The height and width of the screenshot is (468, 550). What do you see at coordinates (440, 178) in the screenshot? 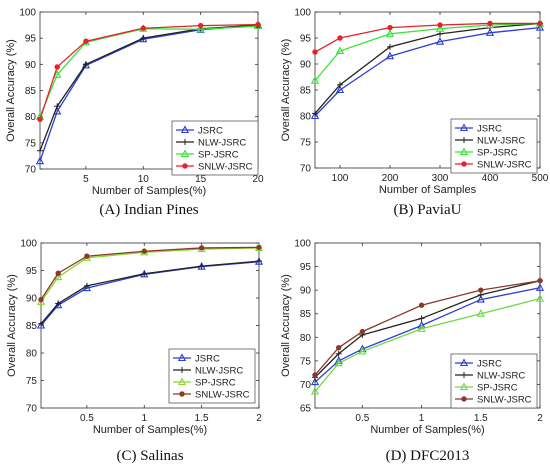
I see `x-tick-label: 300` at bounding box center [440, 178].